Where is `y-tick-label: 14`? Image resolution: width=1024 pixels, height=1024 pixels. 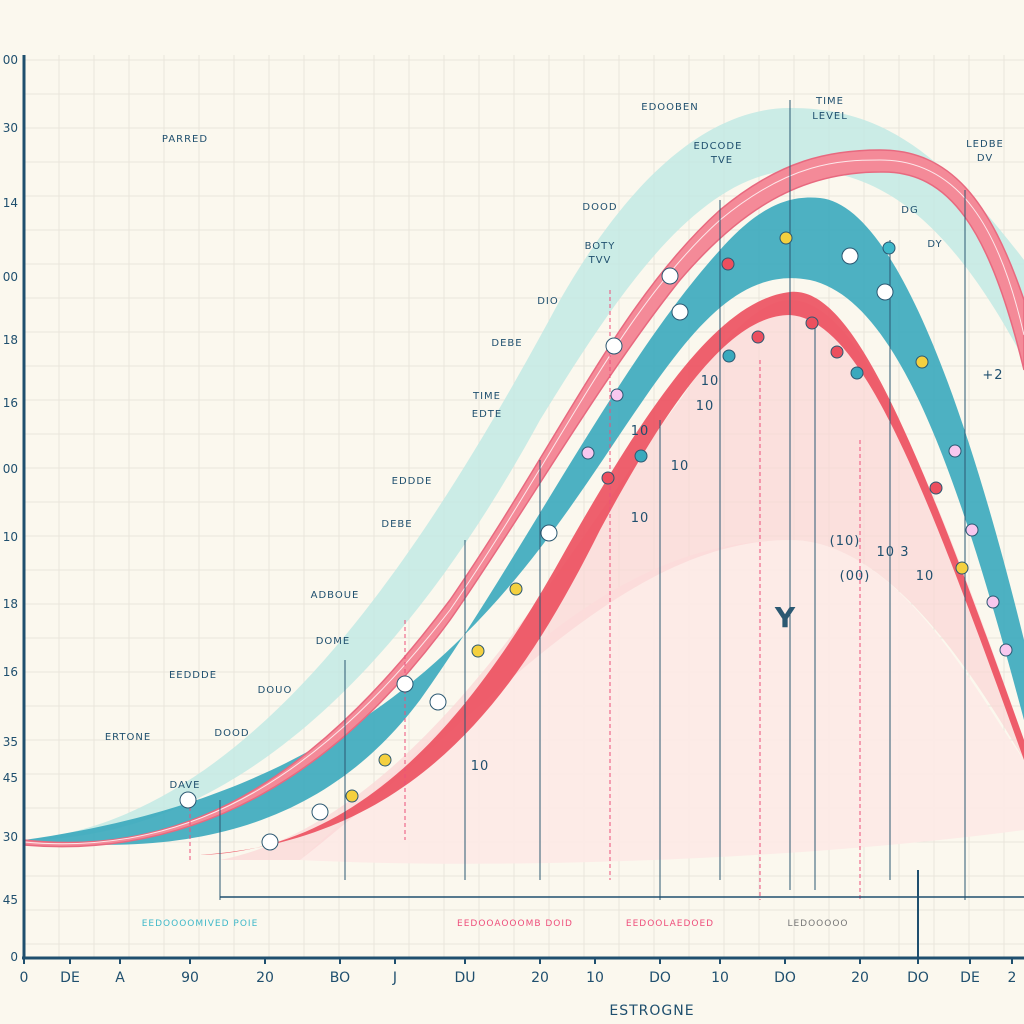
y-tick-label: 14 is located at coordinates (10, 203).